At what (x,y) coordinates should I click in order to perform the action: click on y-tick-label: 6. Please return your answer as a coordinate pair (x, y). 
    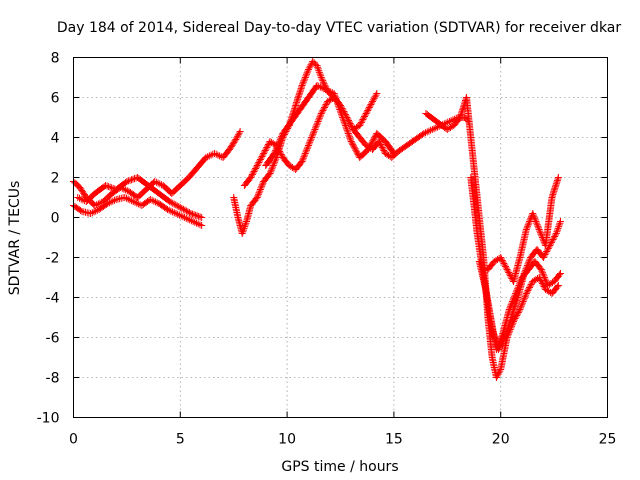
    Looking at the image, I should click on (55, 99).